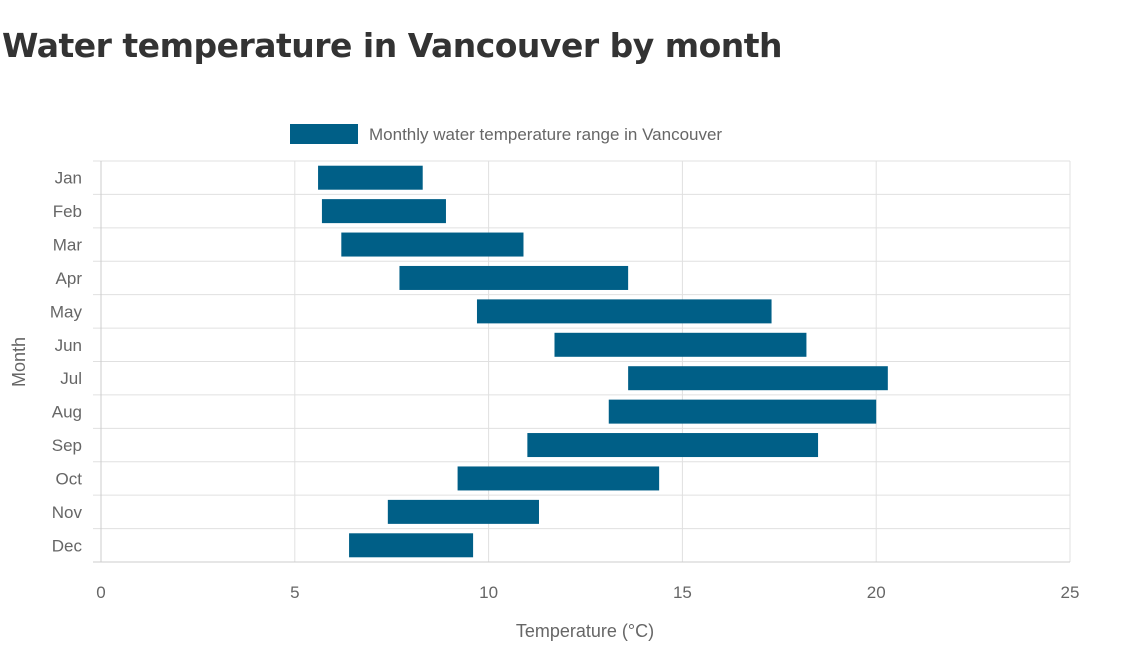 Image resolution: width=1144 pixels, height=653 pixels. Describe the element at coordinates (463, 511) in the screenshot. I see `bar-nov` at that location.